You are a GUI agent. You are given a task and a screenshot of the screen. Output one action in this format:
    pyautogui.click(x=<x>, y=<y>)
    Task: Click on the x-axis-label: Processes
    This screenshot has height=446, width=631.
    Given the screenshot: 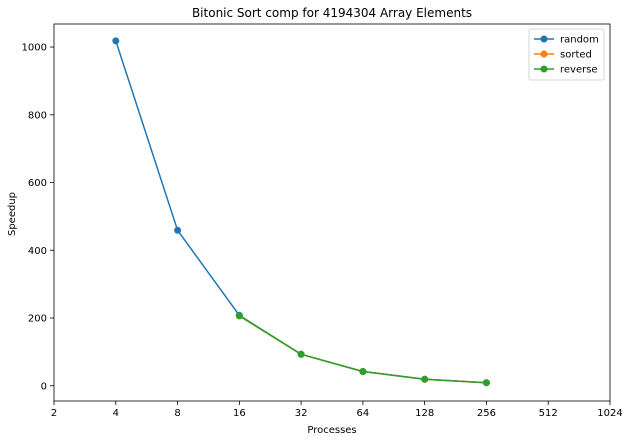 What is the action you would take?
    pyautogui.click(x=331, y=430)
    